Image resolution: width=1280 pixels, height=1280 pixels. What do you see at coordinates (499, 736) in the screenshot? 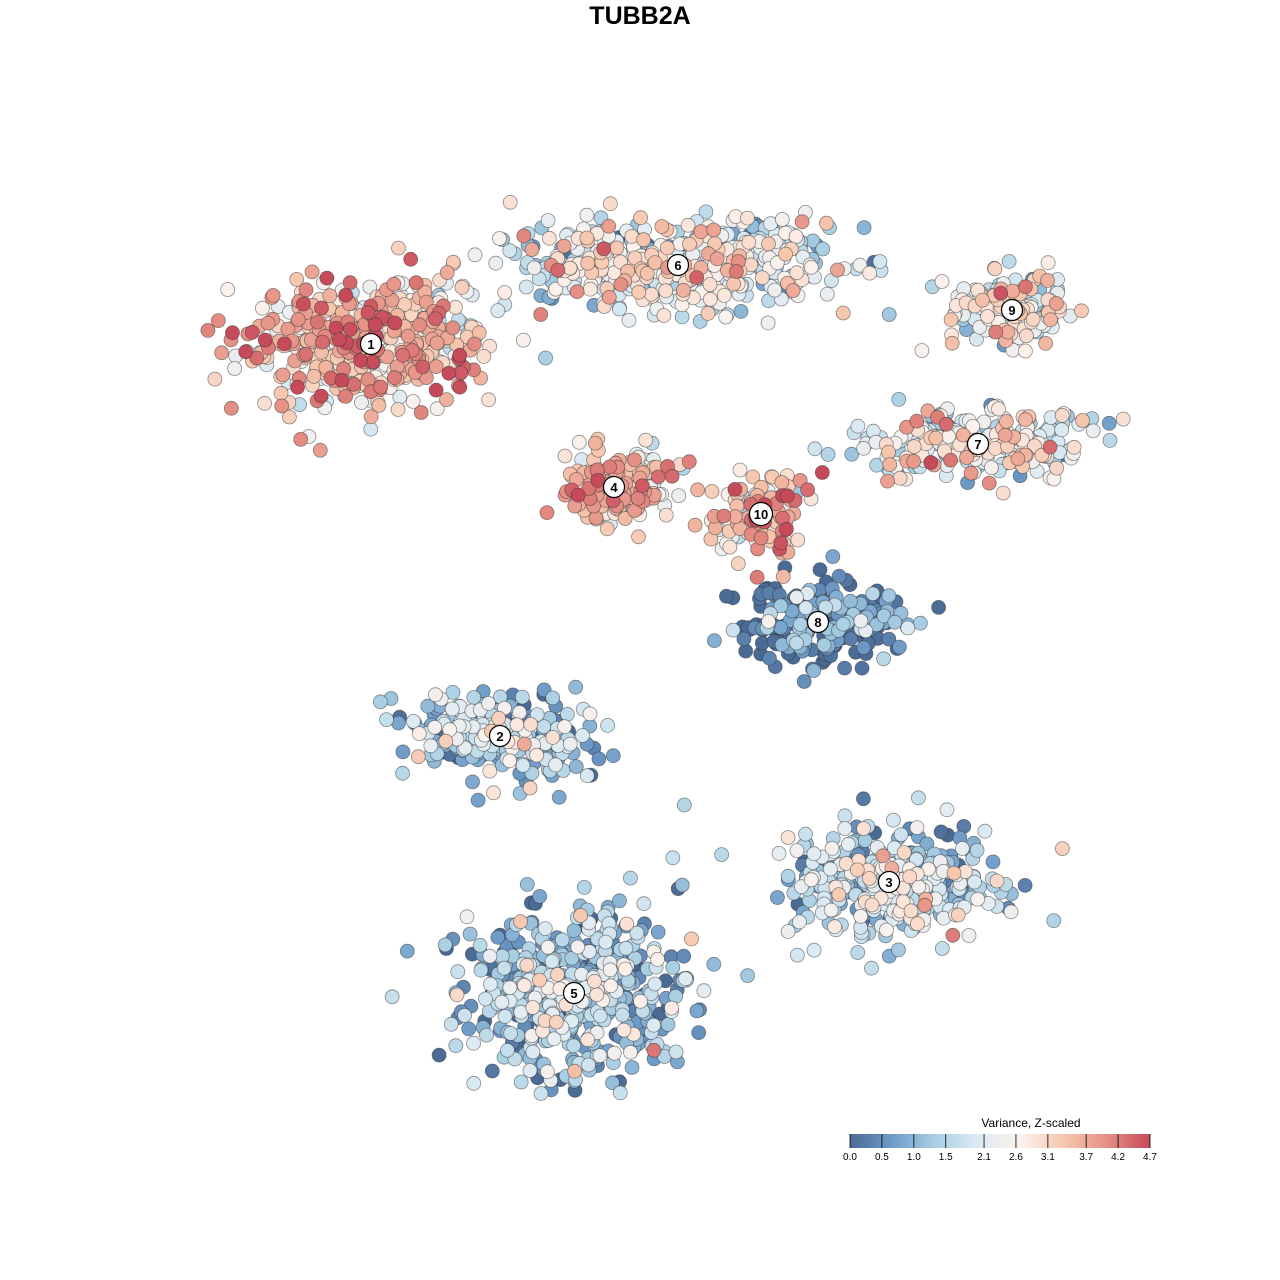
I see `cluster-label-text: 2` at bounding box center [499, 736].